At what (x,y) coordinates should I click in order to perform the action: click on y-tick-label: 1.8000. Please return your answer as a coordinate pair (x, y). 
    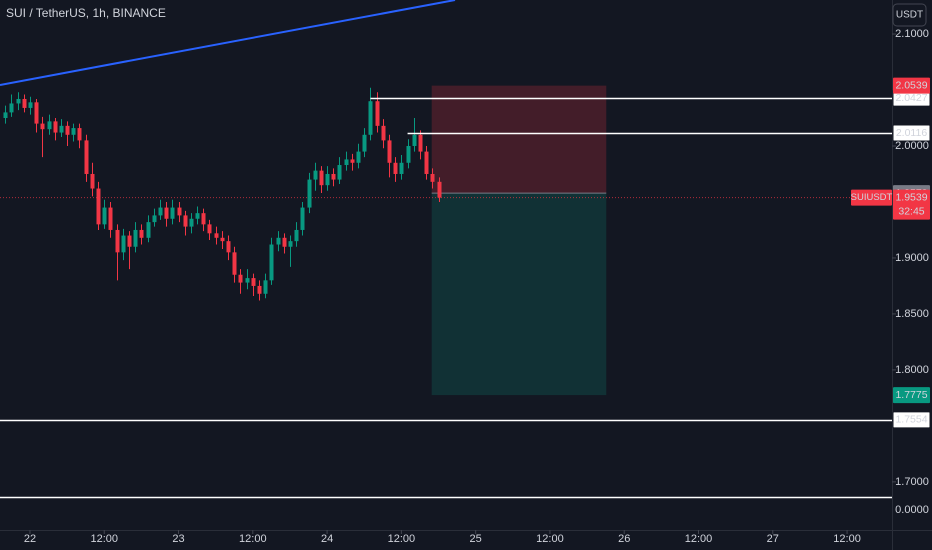
    Looking at the image, I should click on (912, 370).